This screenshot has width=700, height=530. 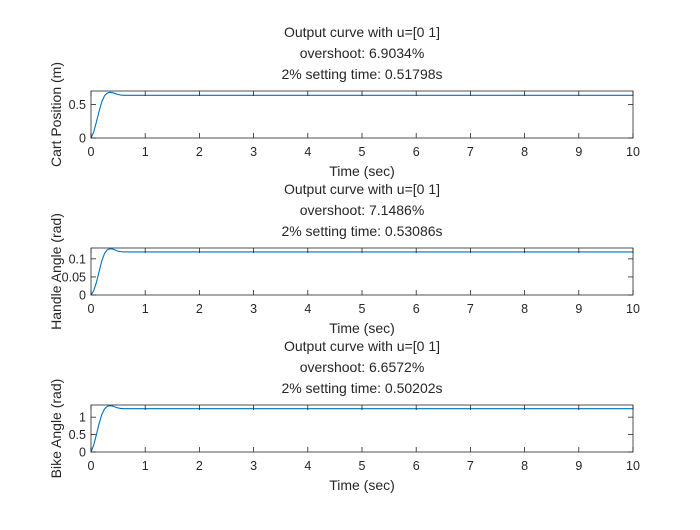 I want to click on chart-title-line-2: overshoot: 7.1486%, so click(x=362, y=210).